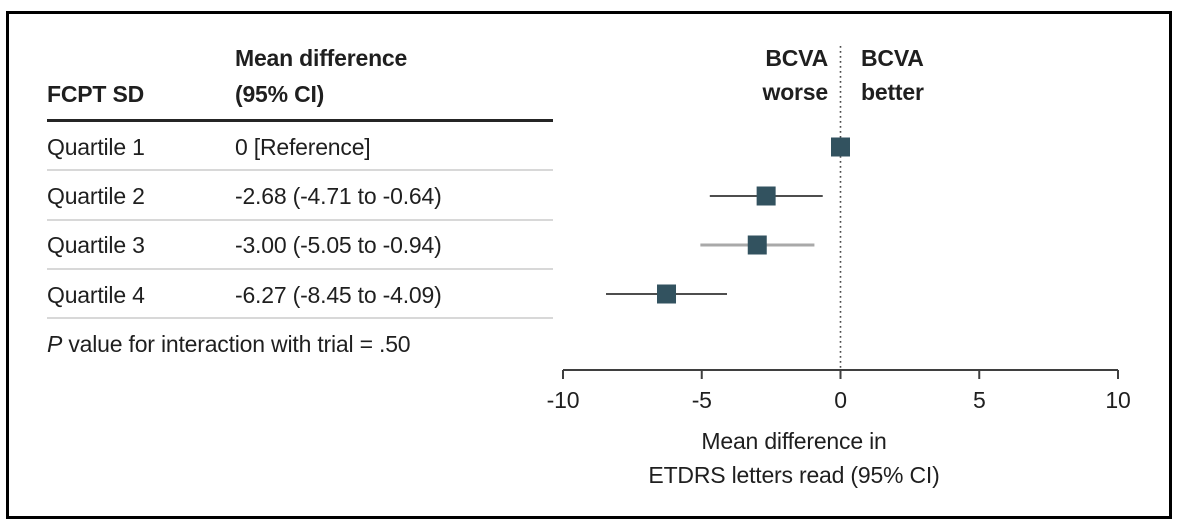 This screenshot has height=530, width=1182. I want to click on table-row-label-q2: Quartile 2, so click(96, 196).